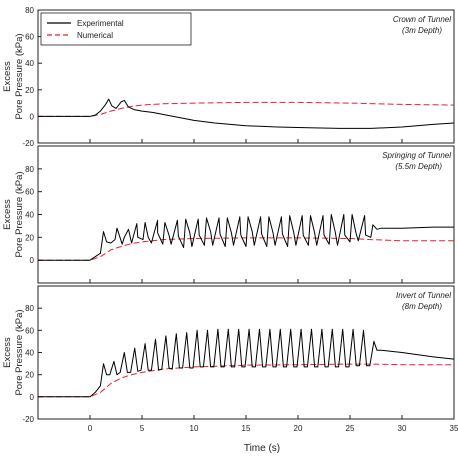  I want to click on x-tick-label: 35, so click(454, 428).